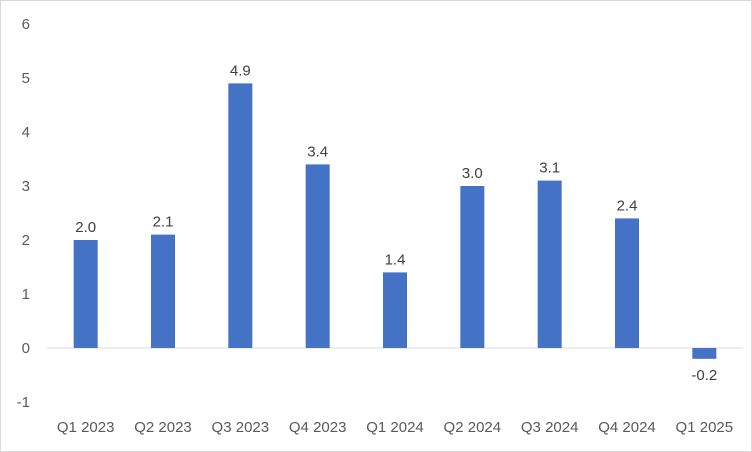  What do you see at coordinates (395, 259) in the screenshot?
I see `data-label: 1.4` at bounding box center [395, 259].